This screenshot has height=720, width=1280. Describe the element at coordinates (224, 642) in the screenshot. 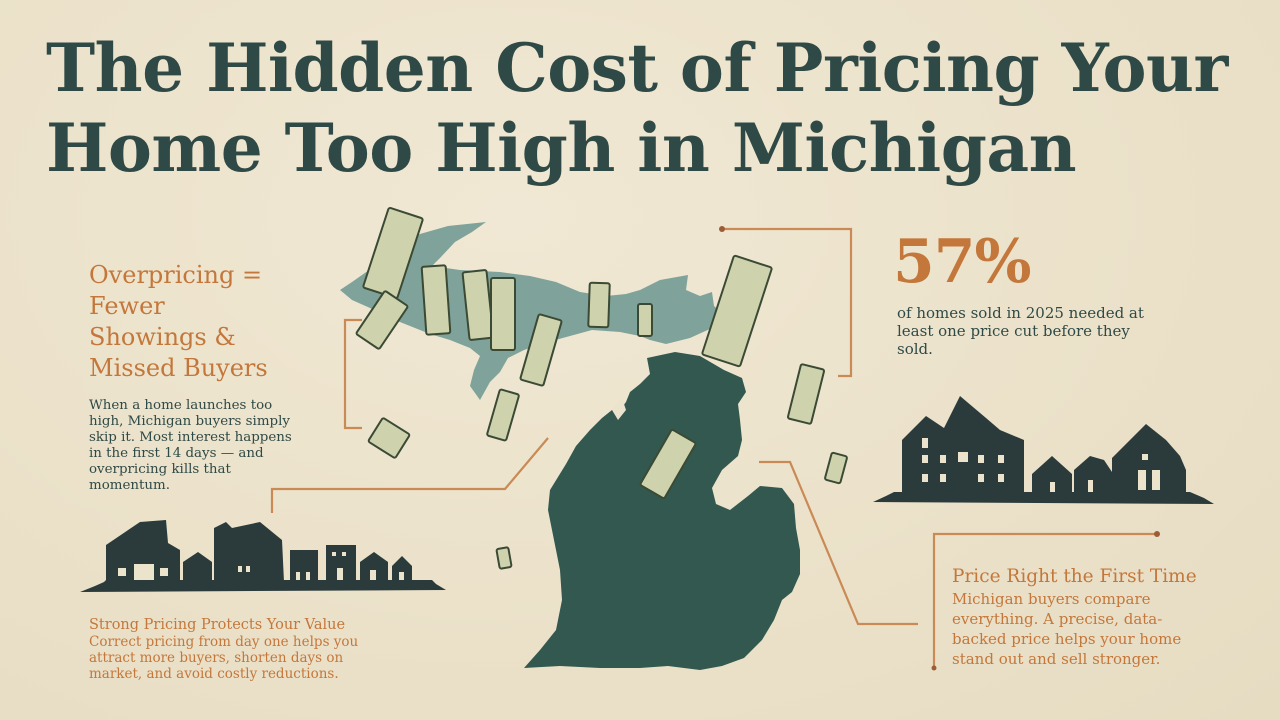

I see `bottom-left-line: Correct pricing from day one helps you` at that location.